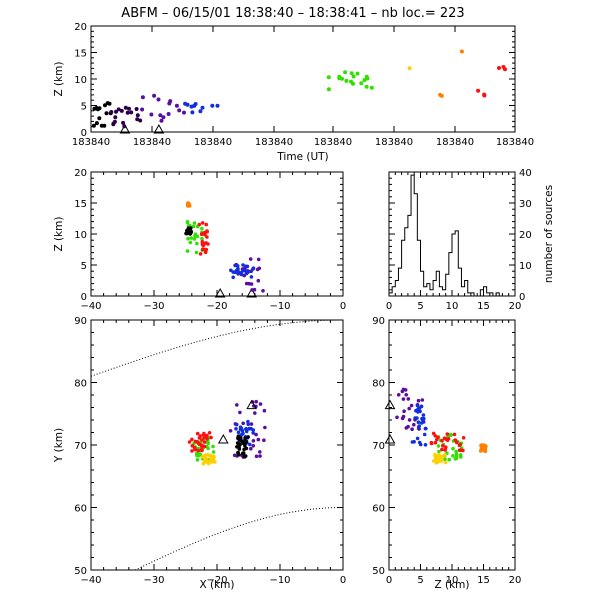 The image size is (600, 600). Describe the element at coordinates (84, 297) in the screenshot. I see `x-z-y-tick-label: 0` at that location.